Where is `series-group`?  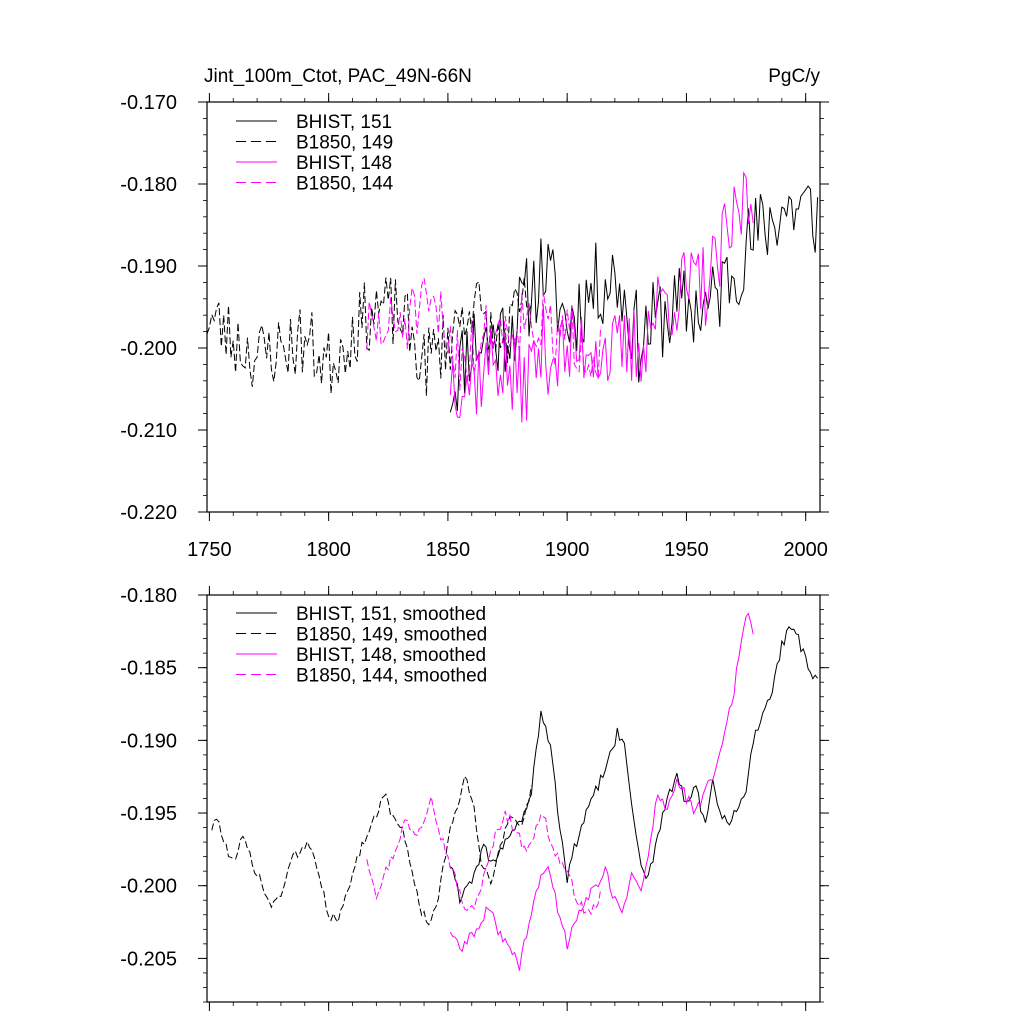
series-group is located at coordinates (512, 297).